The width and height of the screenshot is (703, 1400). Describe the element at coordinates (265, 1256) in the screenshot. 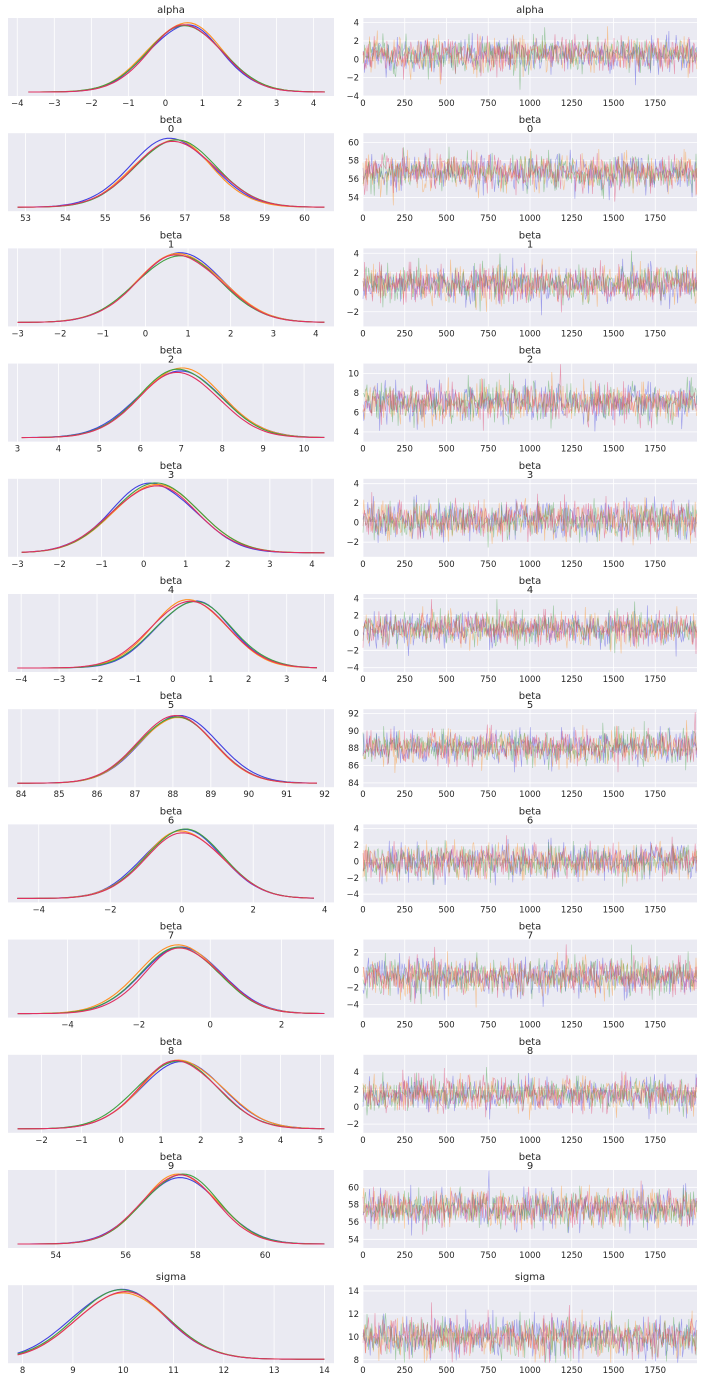

I see `kde-x-tick-label: 60` at that location.